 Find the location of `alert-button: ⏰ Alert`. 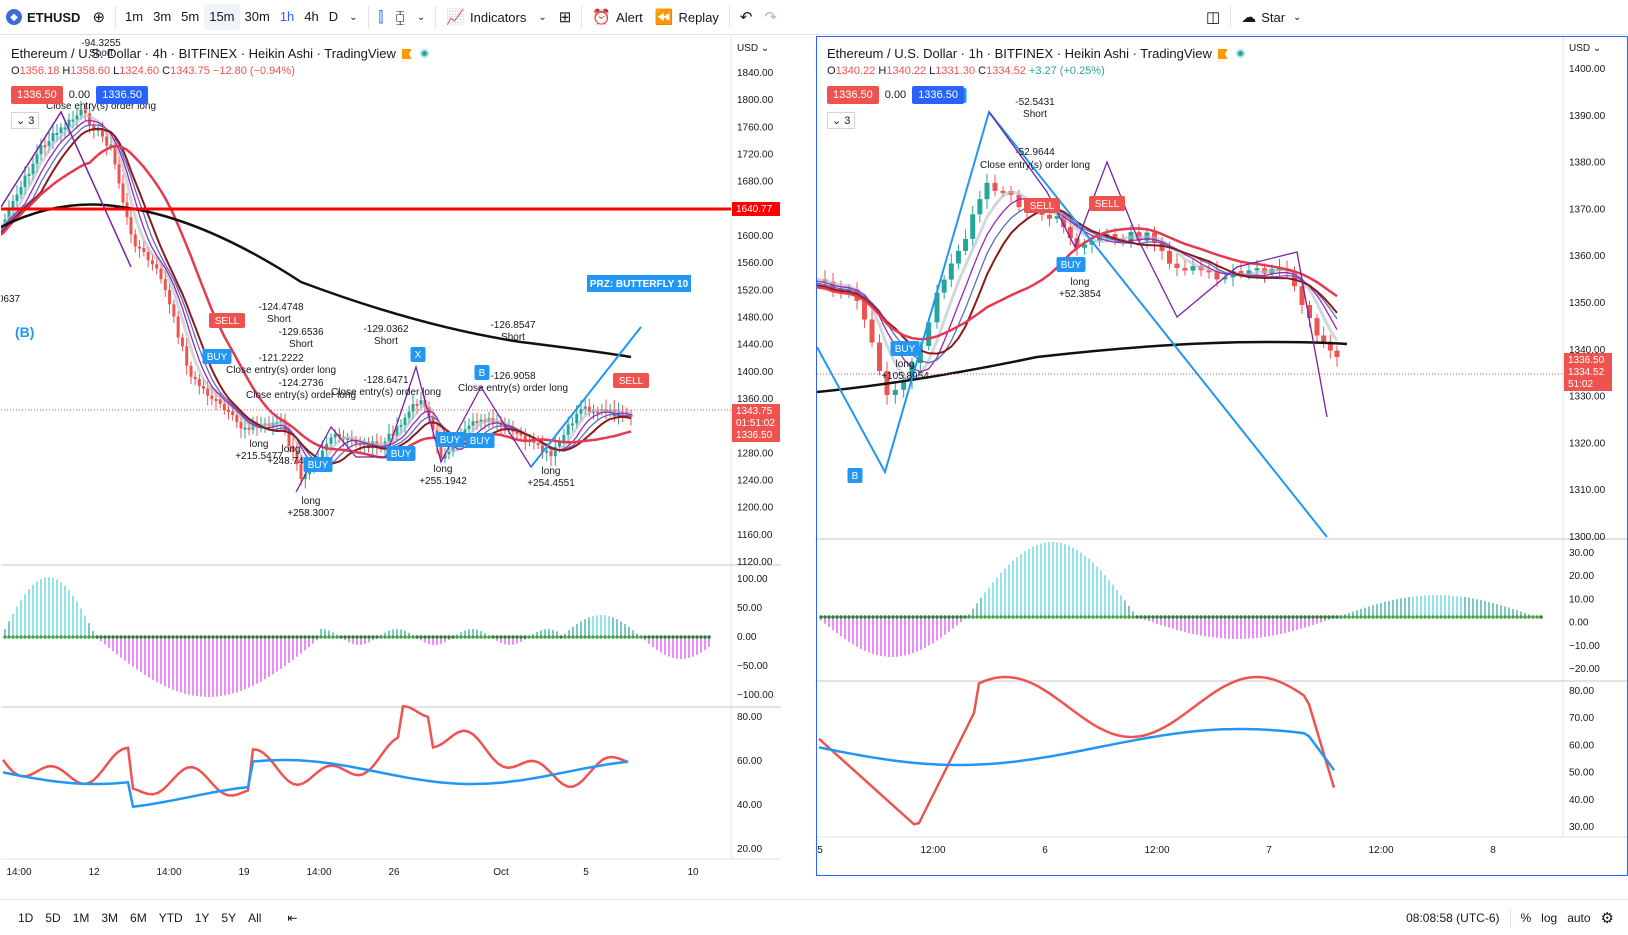

alert-button: ⏰ Alert is located at coordinates (617, 17).